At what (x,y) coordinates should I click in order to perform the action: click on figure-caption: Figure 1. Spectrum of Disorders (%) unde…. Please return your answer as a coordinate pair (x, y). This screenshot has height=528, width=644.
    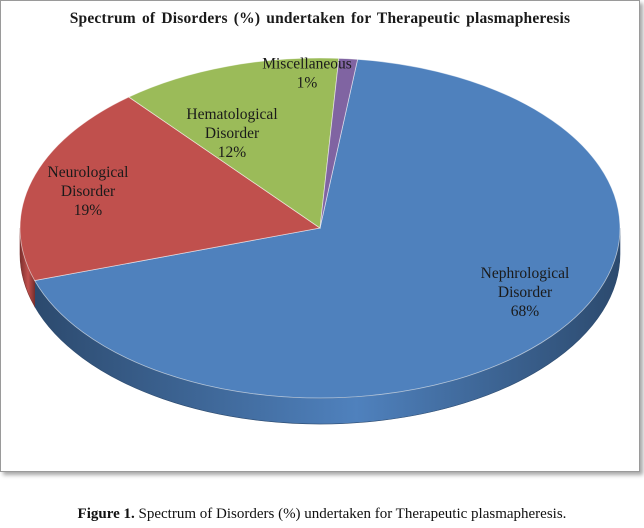
    Looking at the image, I should click on (322, 514).